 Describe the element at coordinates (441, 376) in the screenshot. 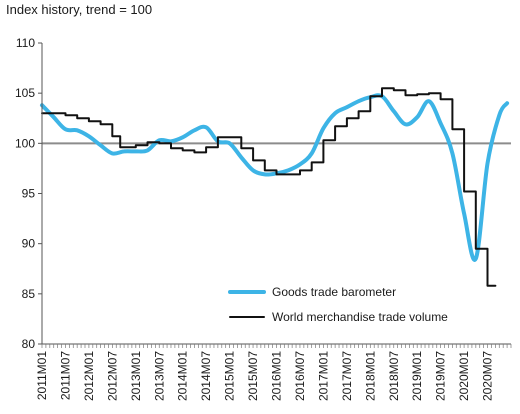

I see `x-tick-label: 2019M07` at that location.